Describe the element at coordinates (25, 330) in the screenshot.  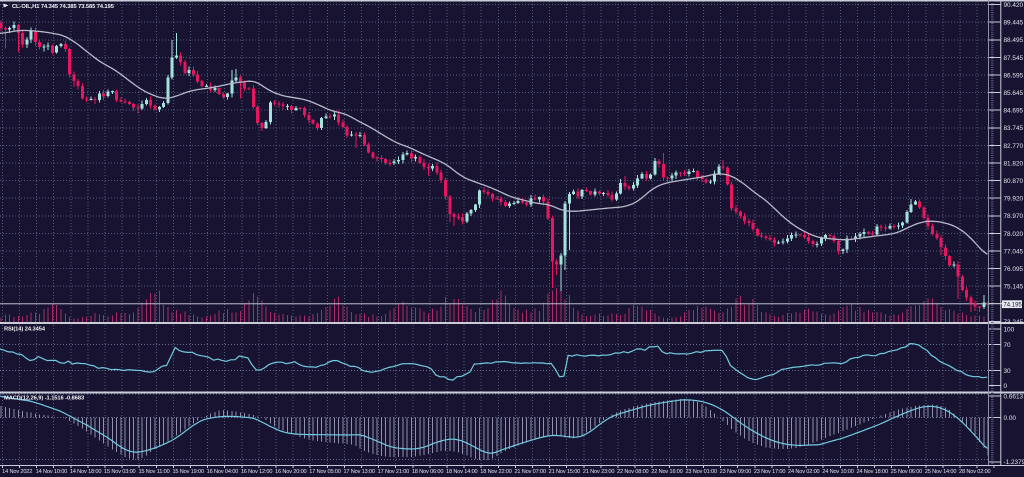
I see `svg-text: RSI(14) 24.3454` at that location.